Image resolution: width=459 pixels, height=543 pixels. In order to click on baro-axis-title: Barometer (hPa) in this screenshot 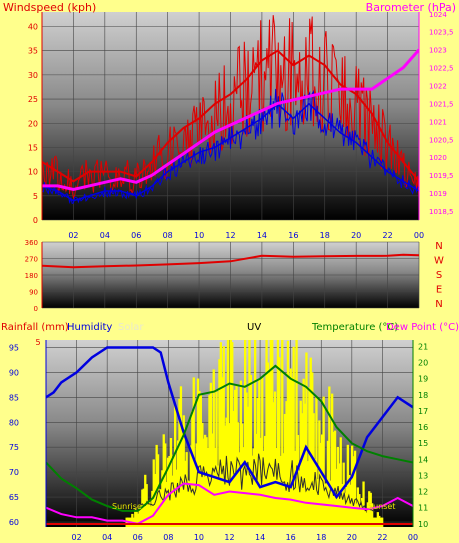, I will do `click(411, 7)`.